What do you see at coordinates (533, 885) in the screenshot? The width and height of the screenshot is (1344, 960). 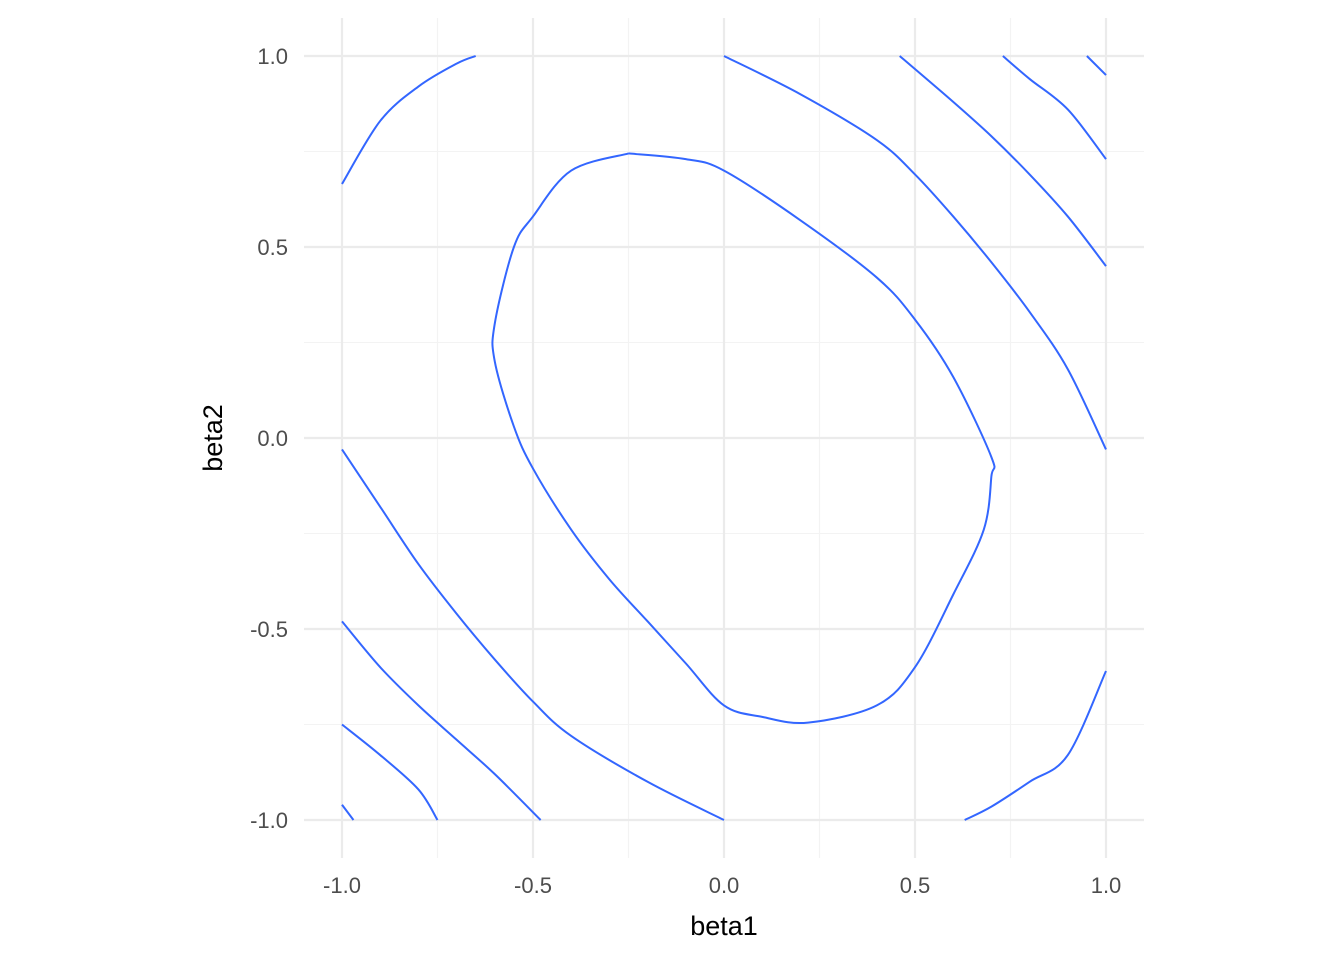 I see `x-tick-label: -0.5` at bounding box center [533, 885].